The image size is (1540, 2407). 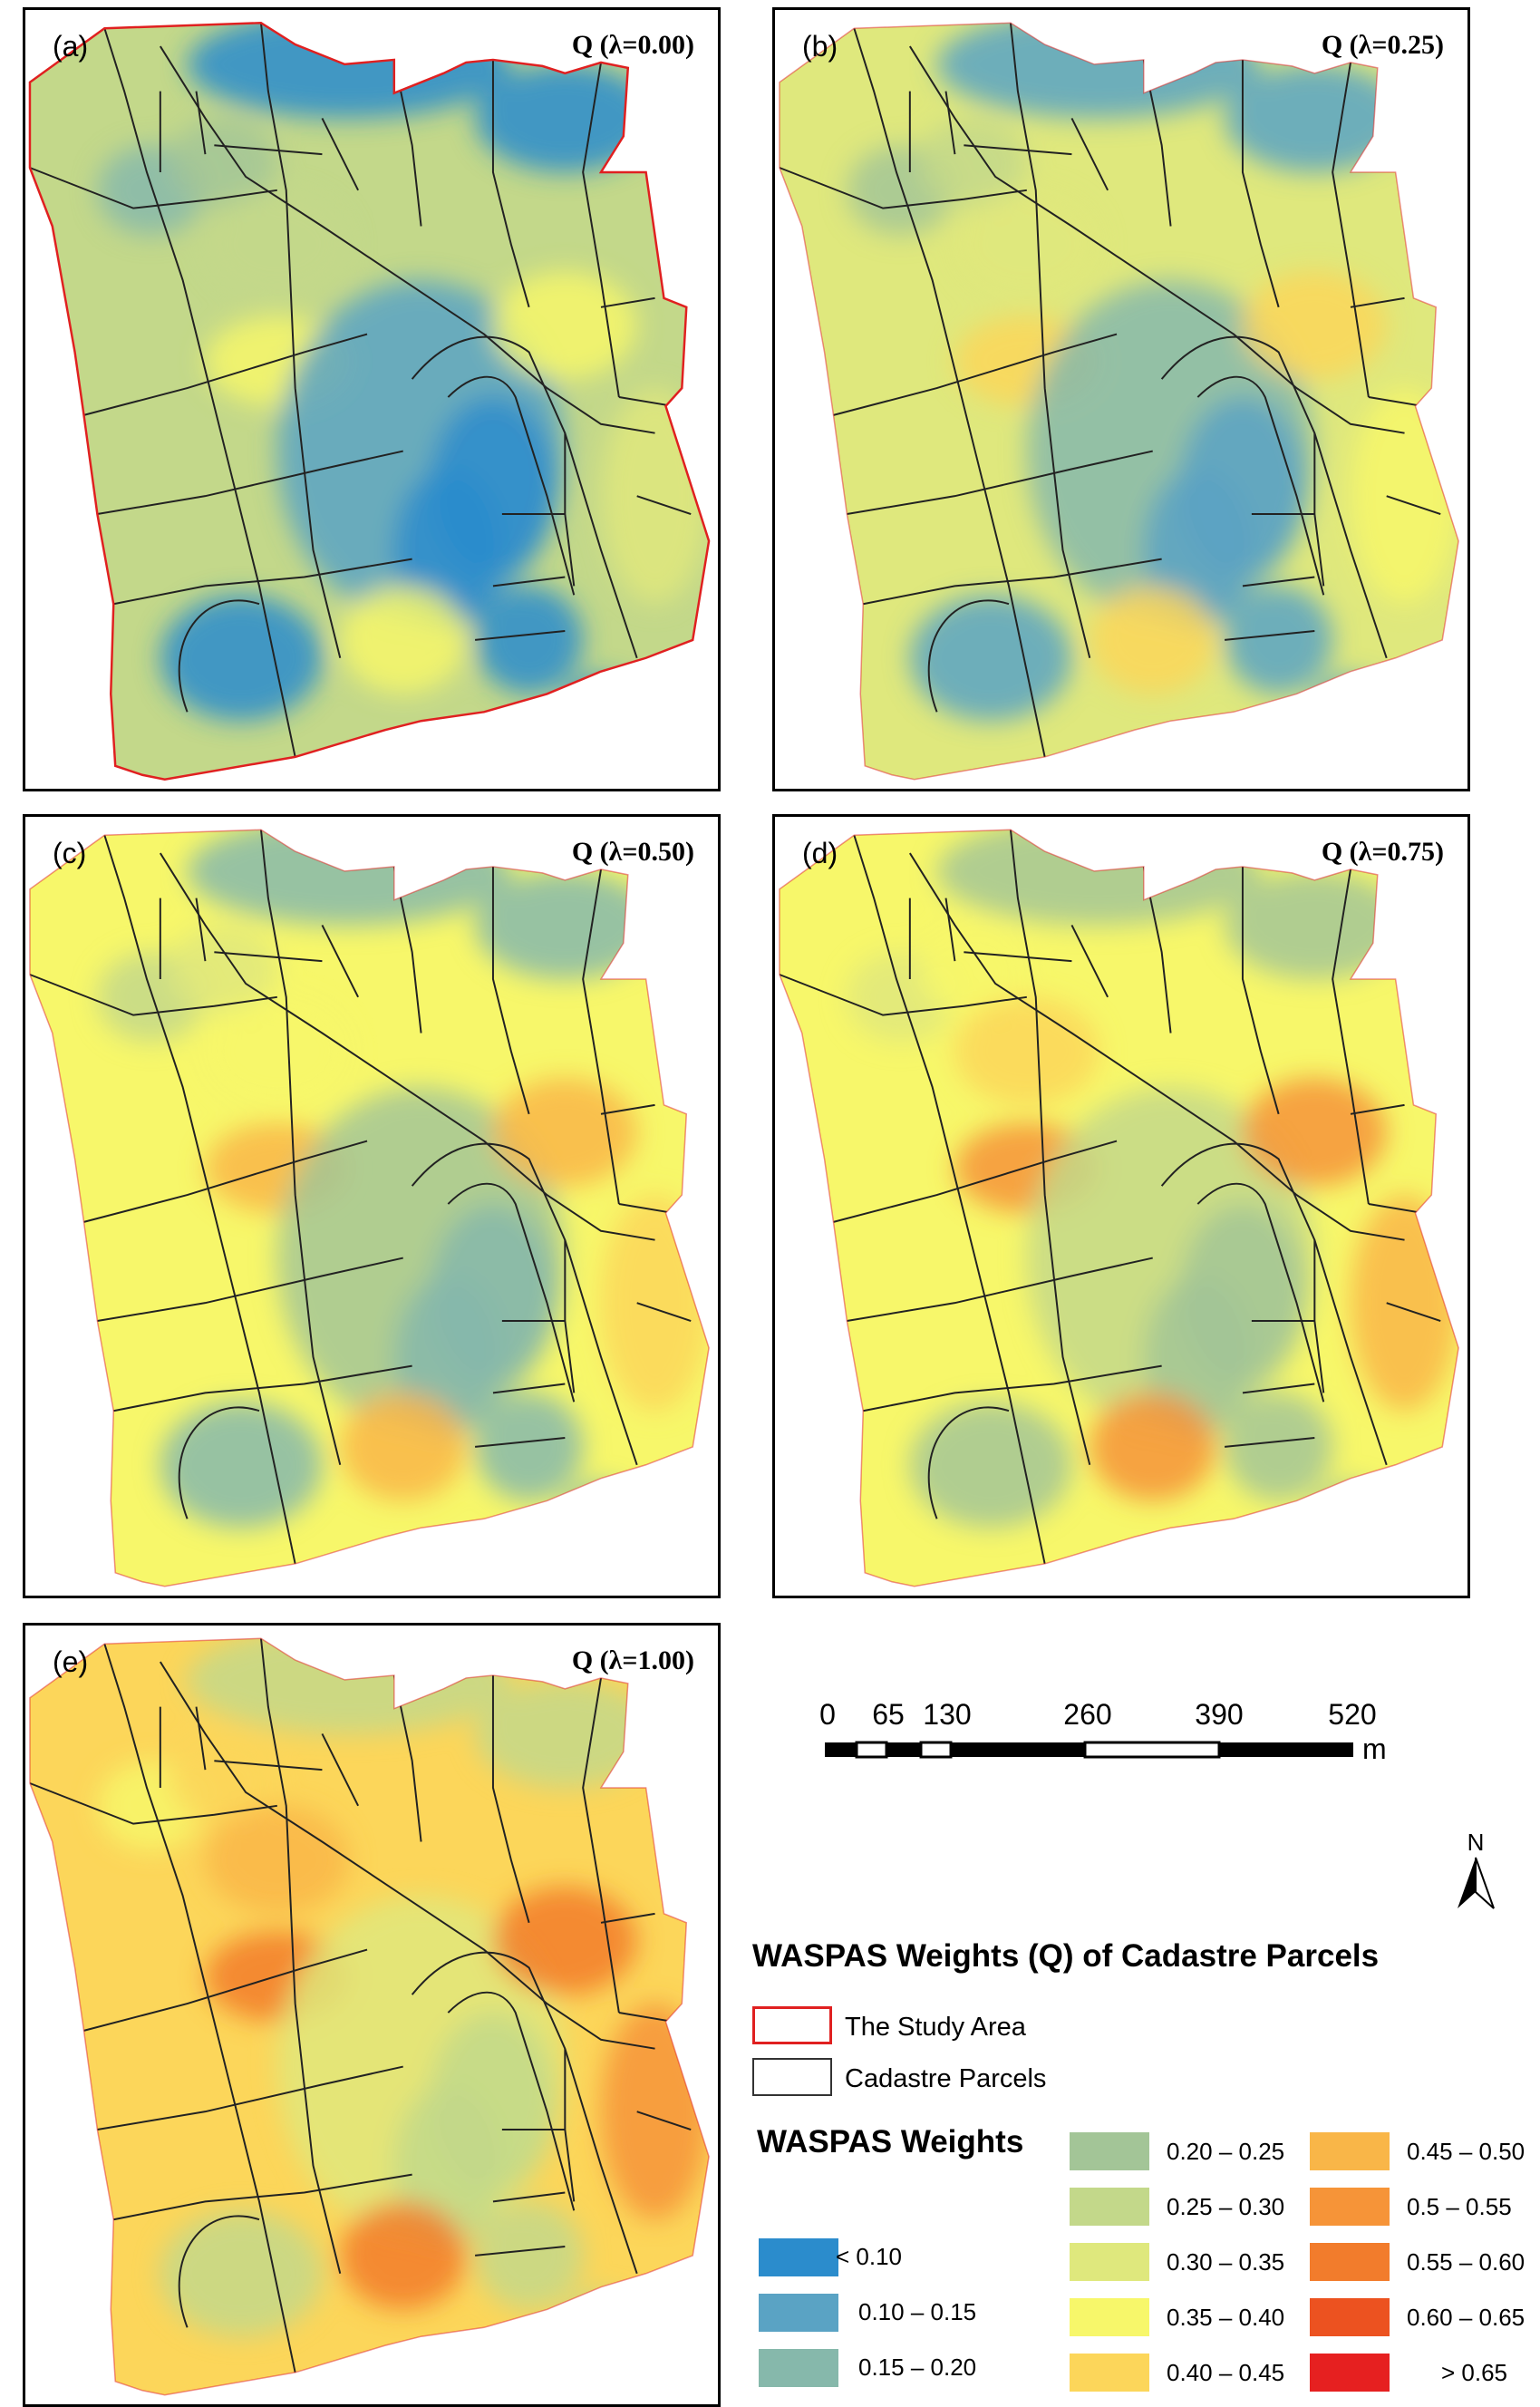 I want to click on legend-label-1: 0.10 – 0.15, so click(x=917, y=2311).